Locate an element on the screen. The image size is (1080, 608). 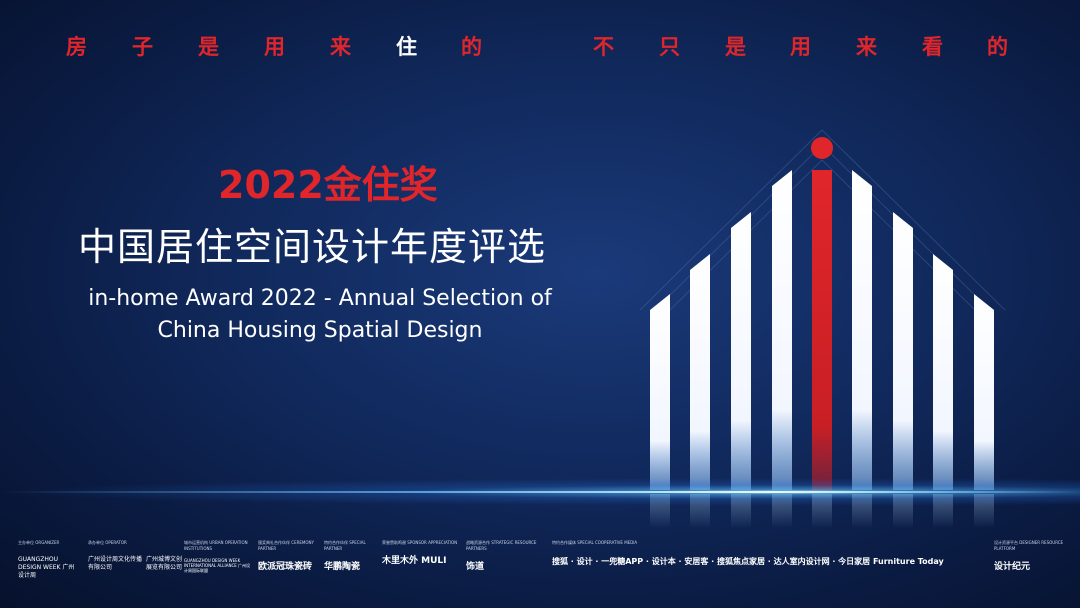
award-title: 2022金住奖 is located at coordinates (328, 185).